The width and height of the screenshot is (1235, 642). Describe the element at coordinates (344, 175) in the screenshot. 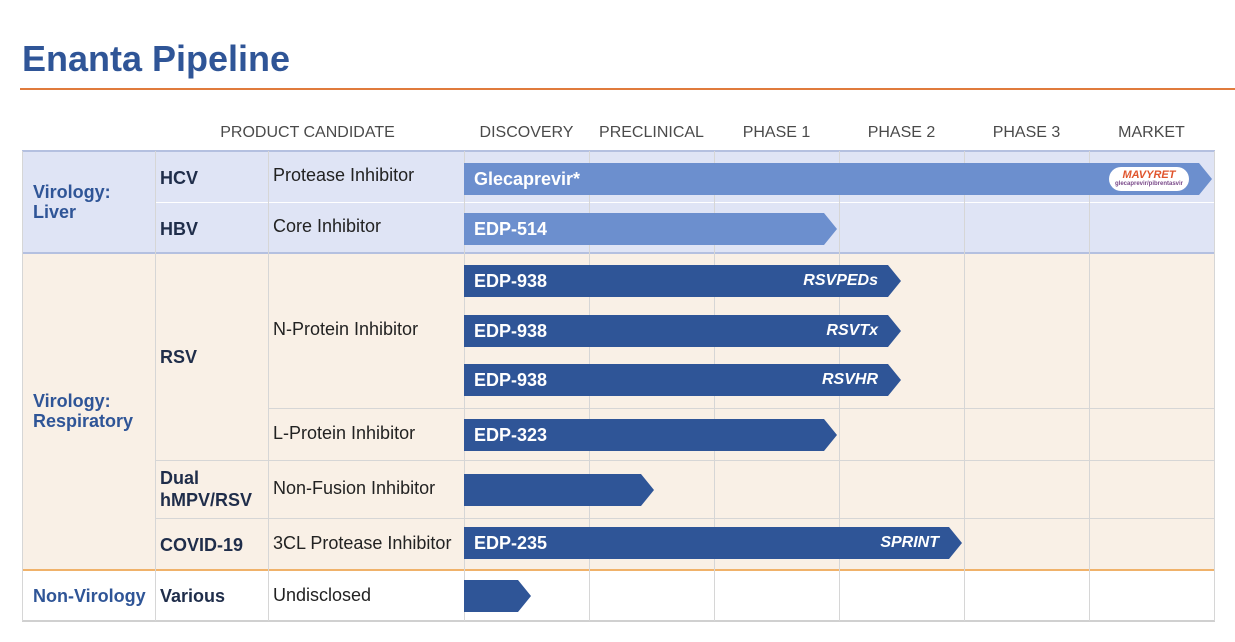

I see `mechanism-protease-inhibitor: Protease Inhibitor` at that location.